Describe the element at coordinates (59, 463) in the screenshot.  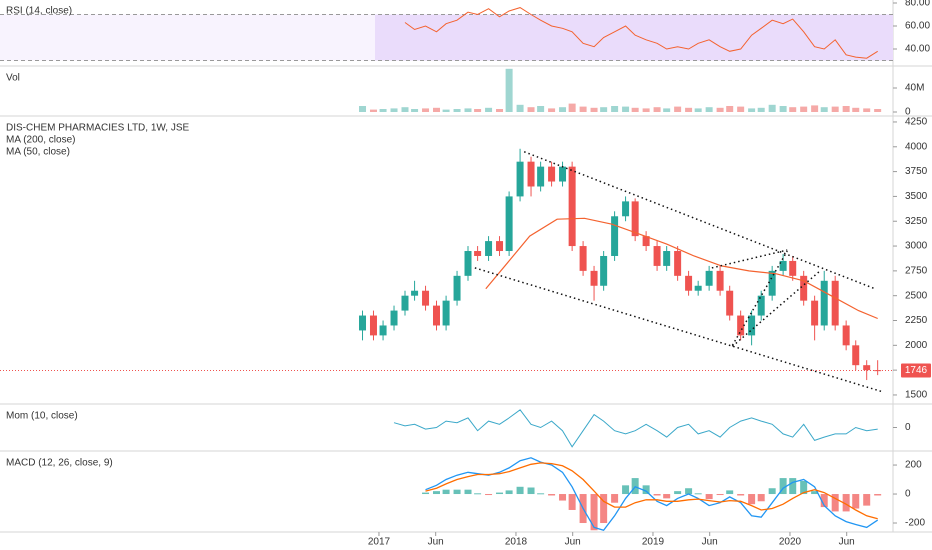
I see `pane-title: MACD (12, 26, close, 9)` at that location.